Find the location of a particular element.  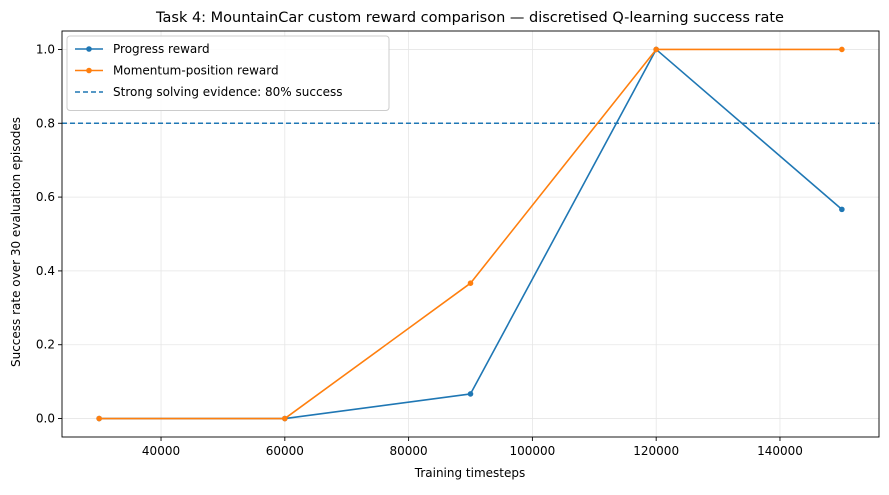

x-tick-label: 100000 is located at coordinates (532, 451).